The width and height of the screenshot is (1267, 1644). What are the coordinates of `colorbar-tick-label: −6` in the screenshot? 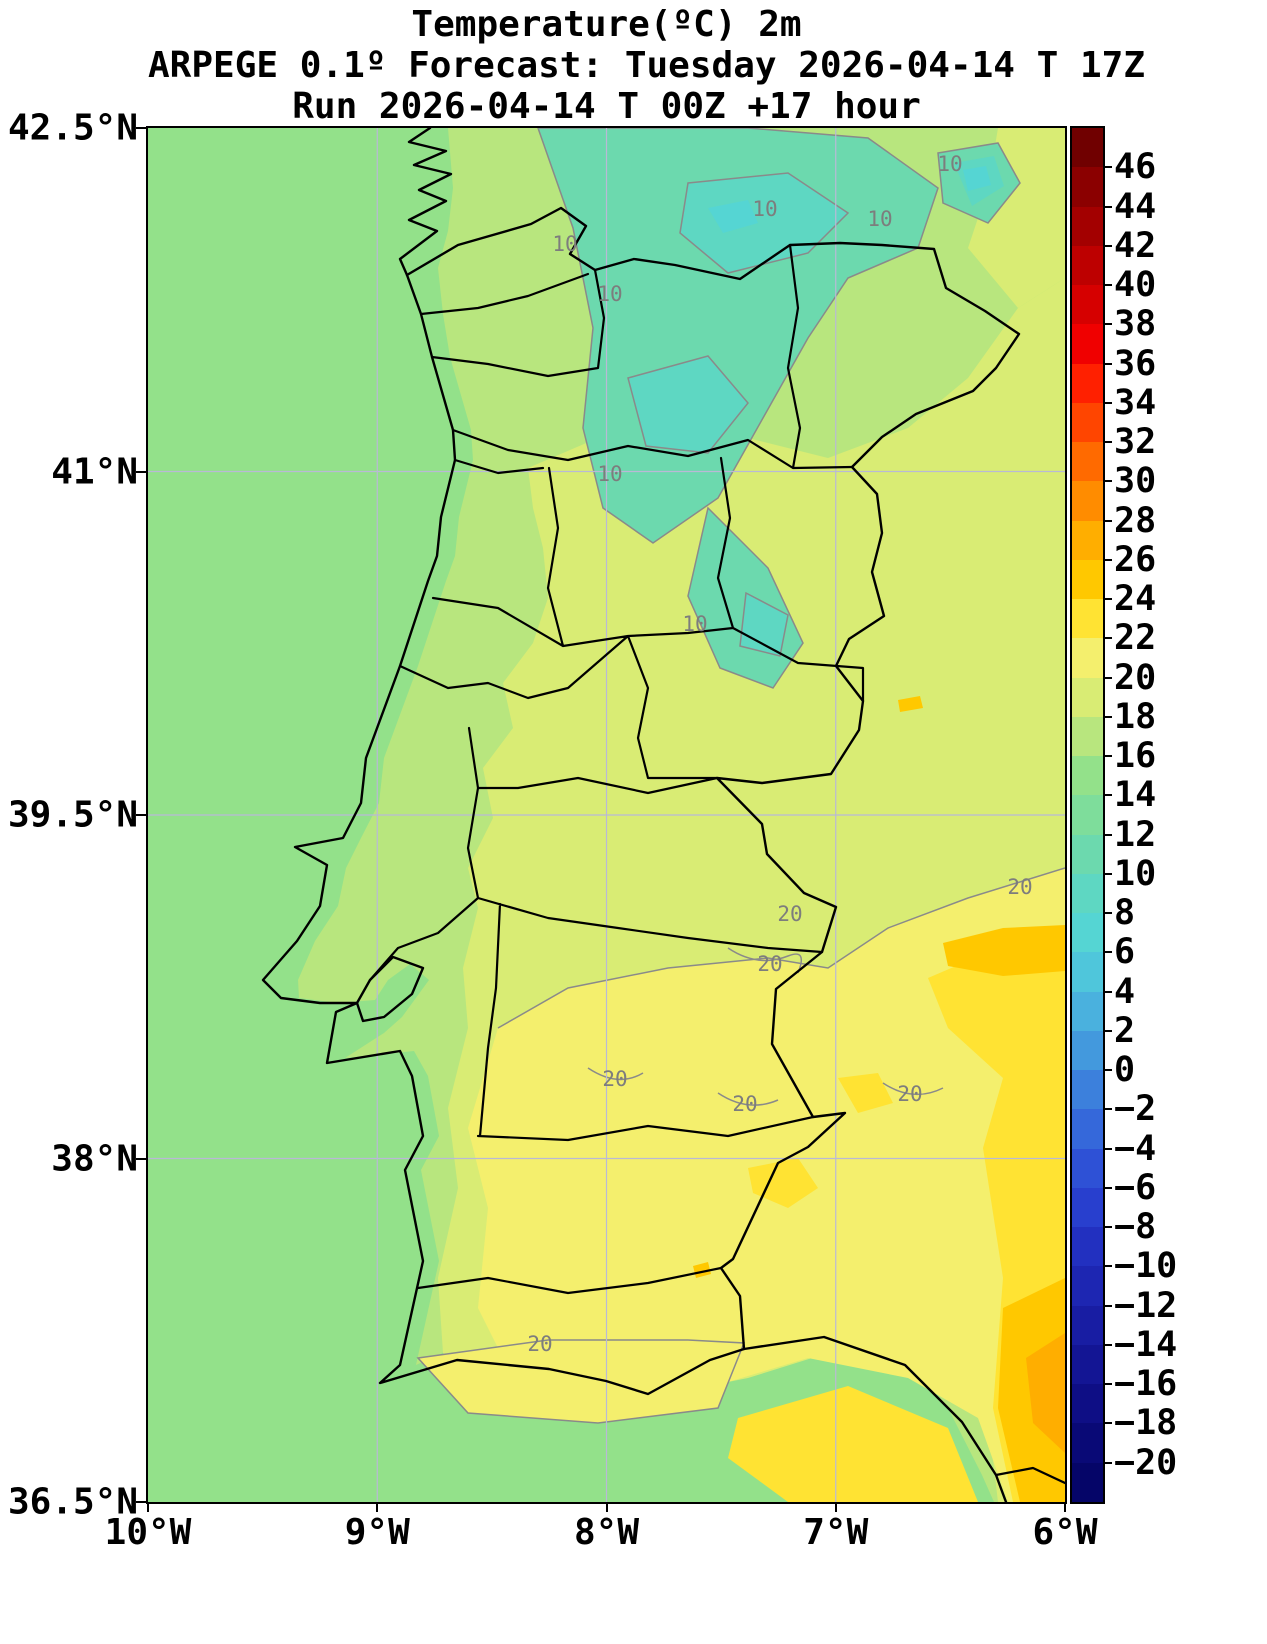 It's located at (1135, 1187).